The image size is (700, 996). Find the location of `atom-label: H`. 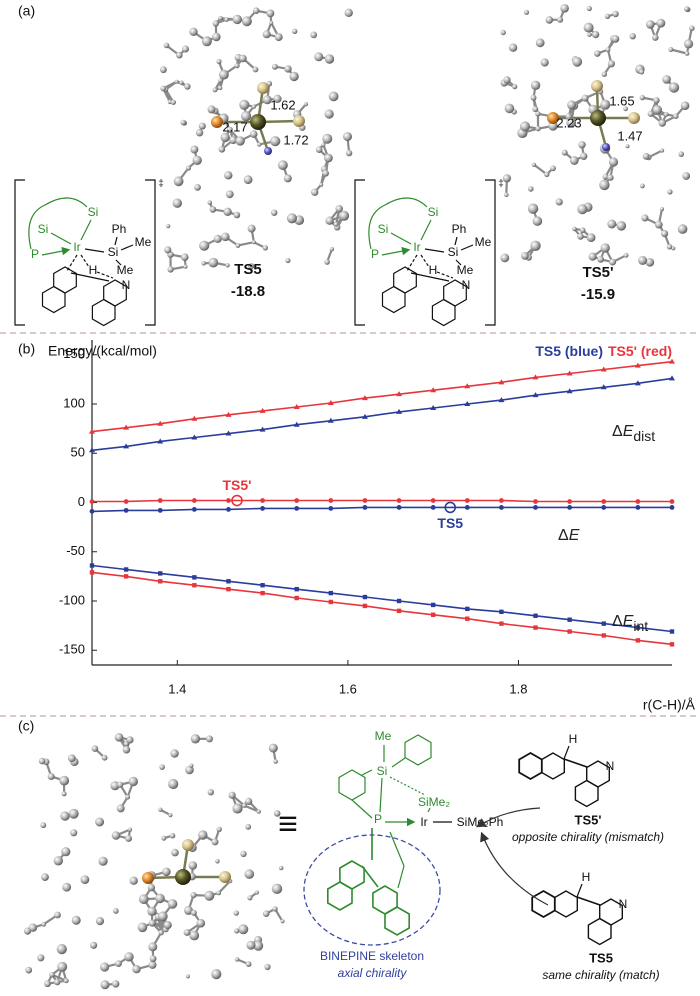

atom-label: H is located at coordinates (573, 739).